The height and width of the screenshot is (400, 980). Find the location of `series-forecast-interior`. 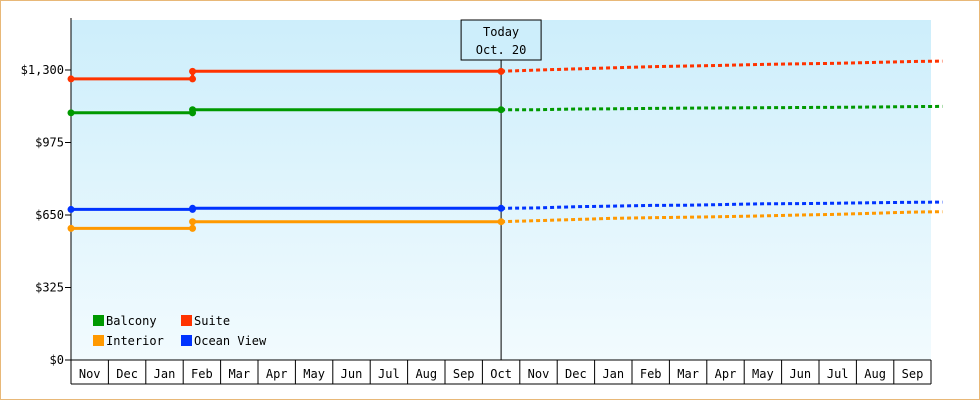

series-forecast-interior is located at coordinates (722, 217).